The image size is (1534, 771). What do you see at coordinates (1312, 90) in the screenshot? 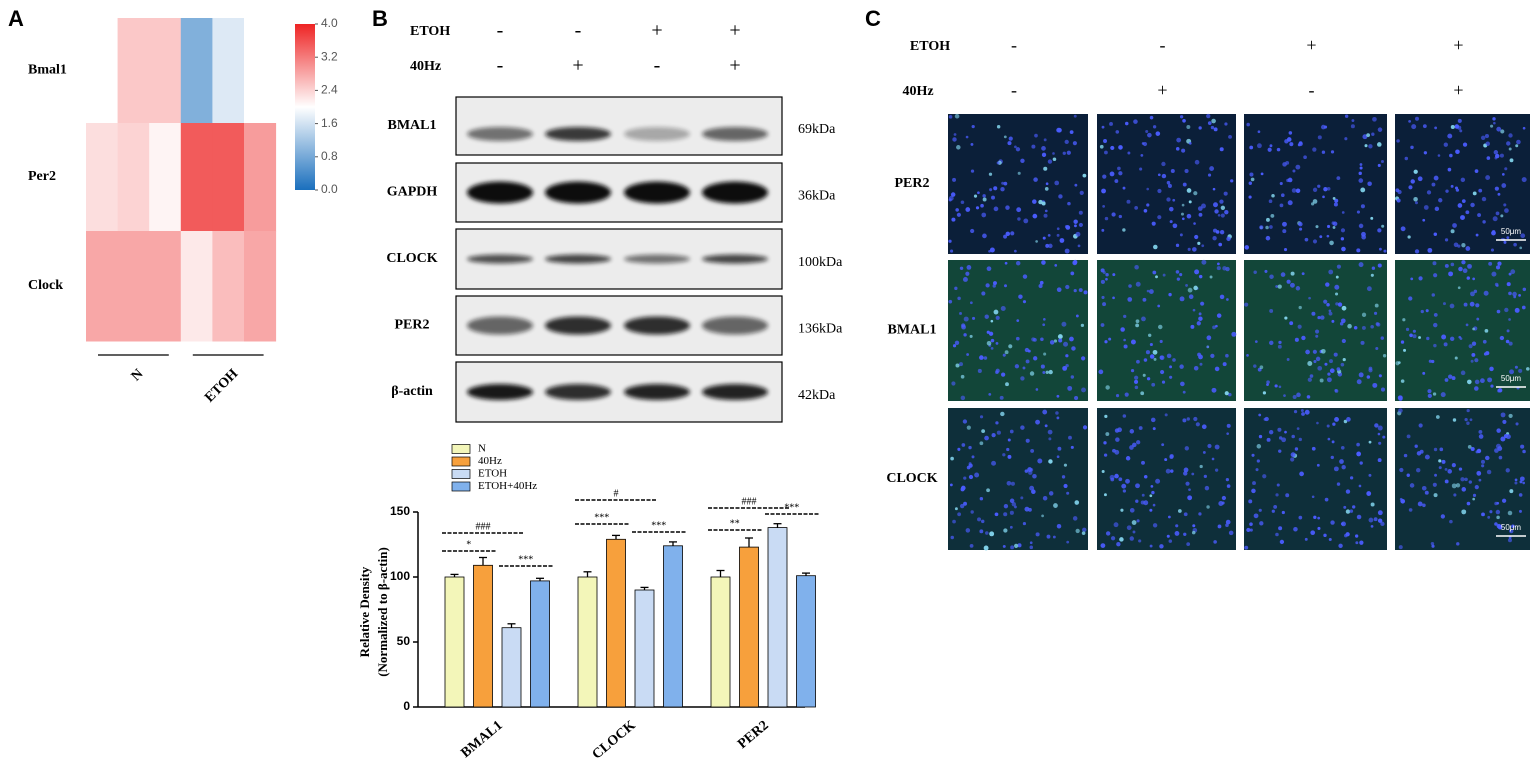
I see `condition-sign: -` at bounding box center [1312, 90].